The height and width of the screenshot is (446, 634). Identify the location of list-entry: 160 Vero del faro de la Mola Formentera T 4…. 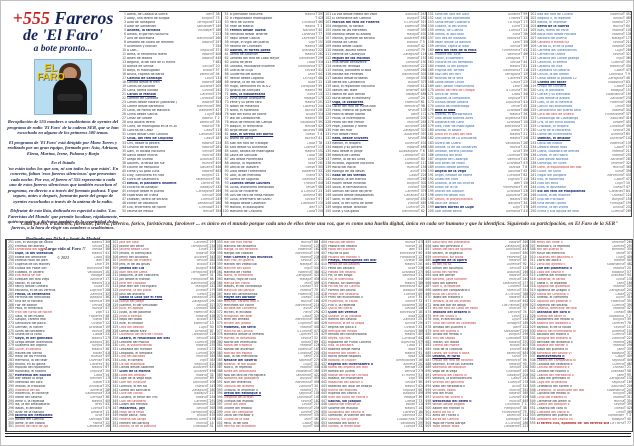
(478, 50).